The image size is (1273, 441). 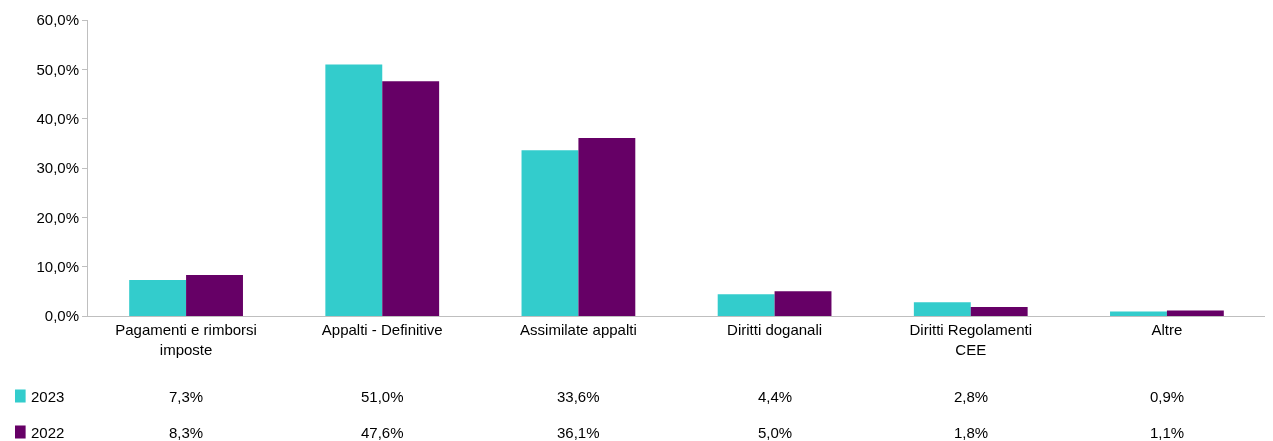 I want to click on data-label: 4,4%, so click(x=775, y=396).